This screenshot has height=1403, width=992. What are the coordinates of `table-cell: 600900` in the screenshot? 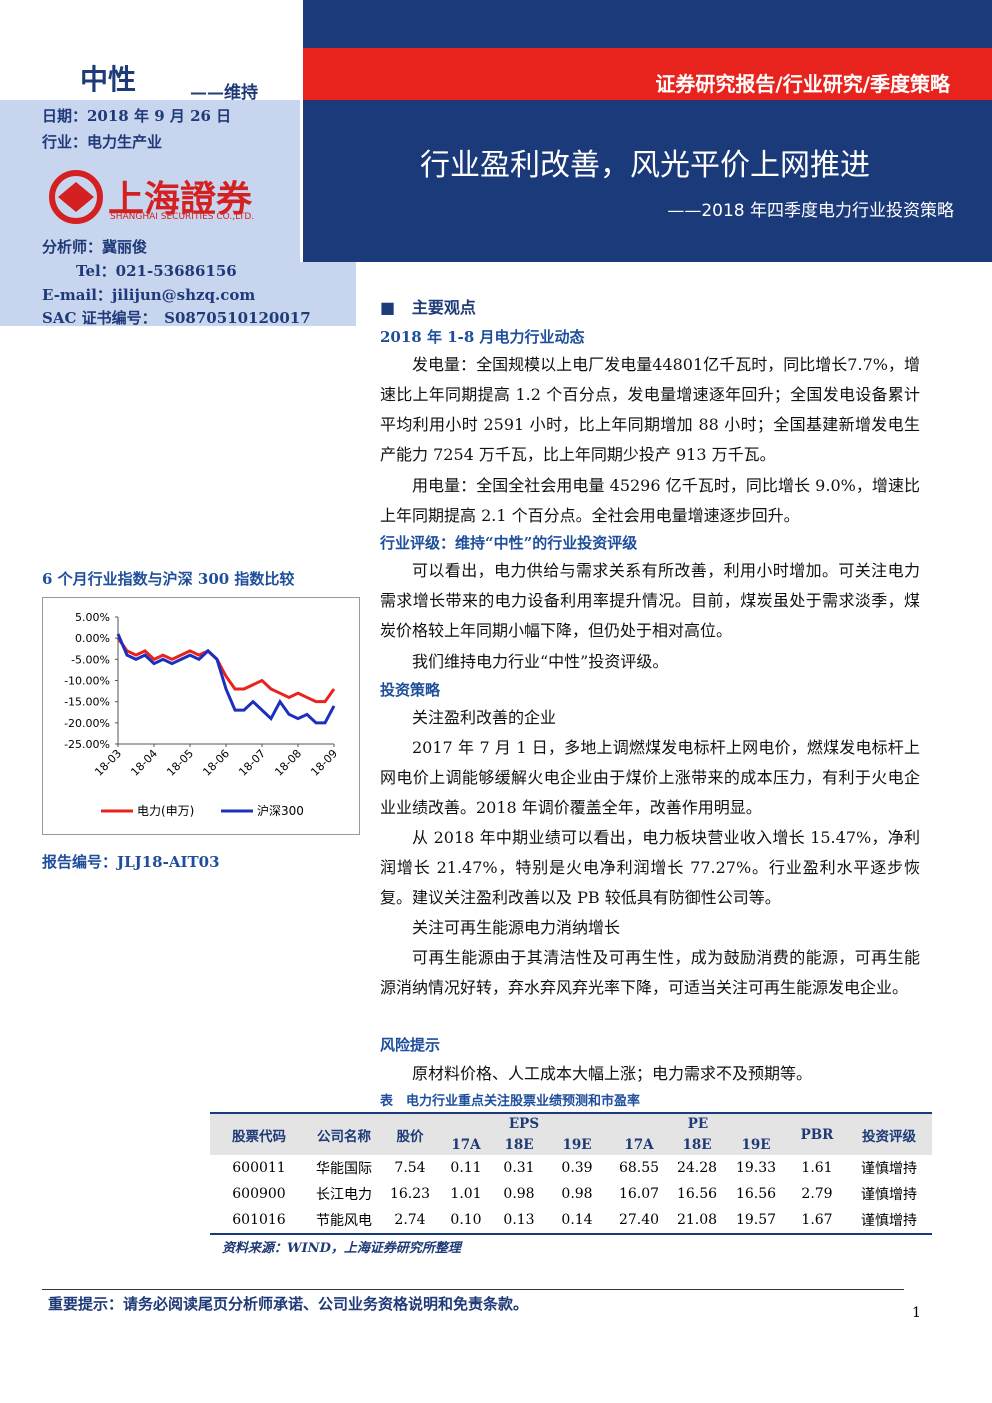 It's located at (259, 1194).